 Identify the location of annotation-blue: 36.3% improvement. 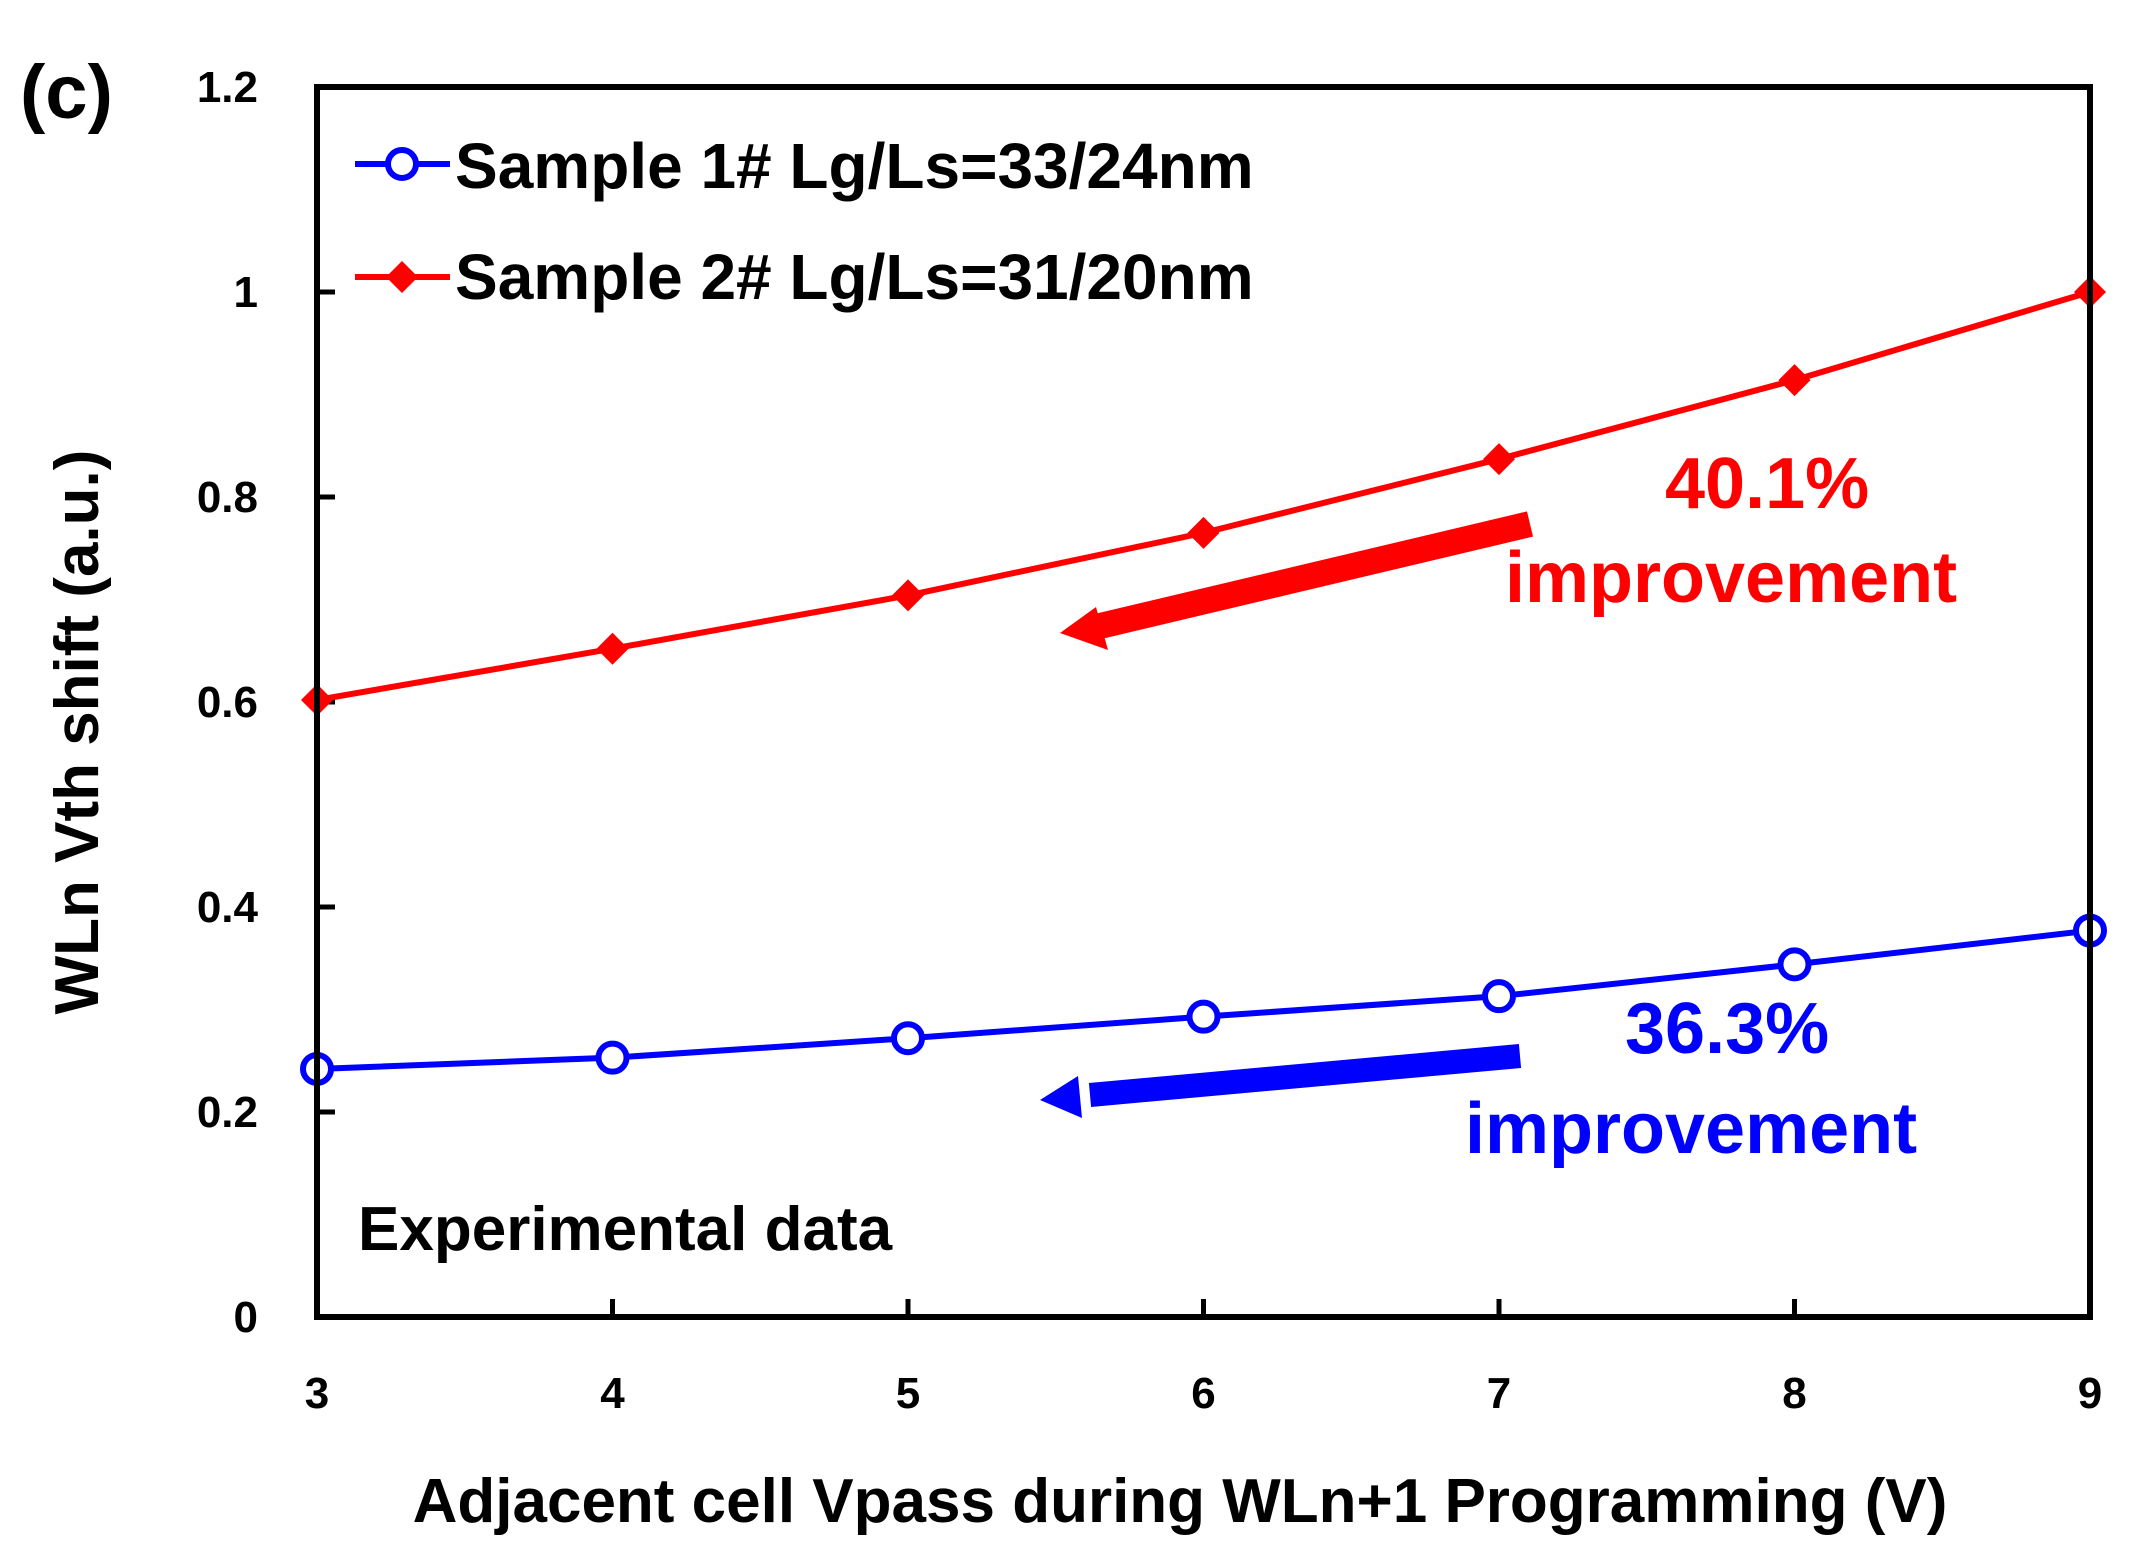
(1478, 1079).